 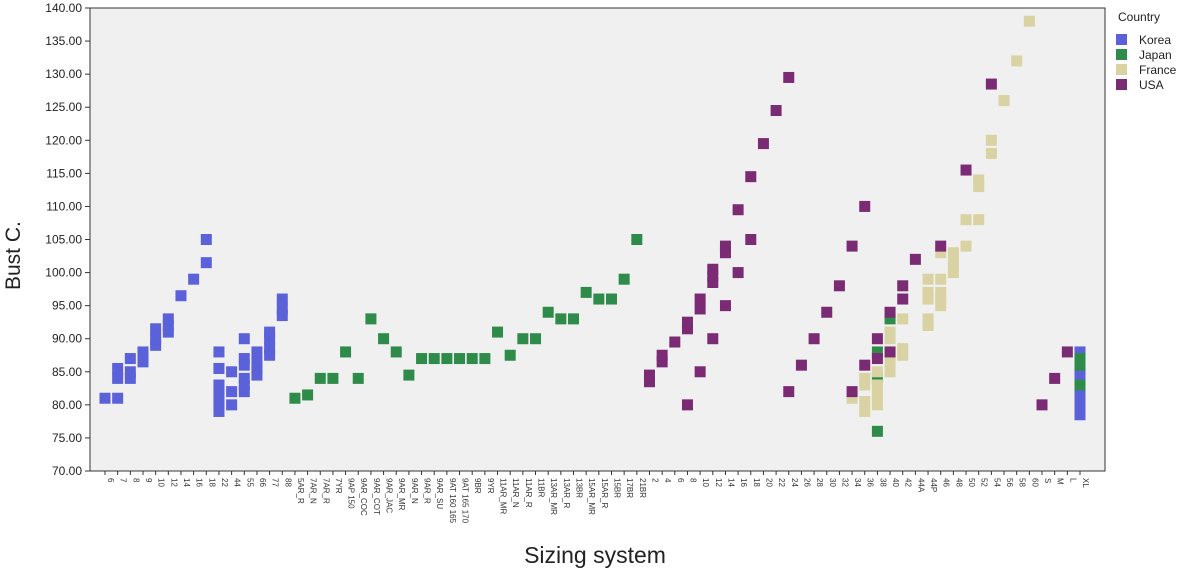 I want to click on x-tick-label: 54, so click(x=996, y=482).